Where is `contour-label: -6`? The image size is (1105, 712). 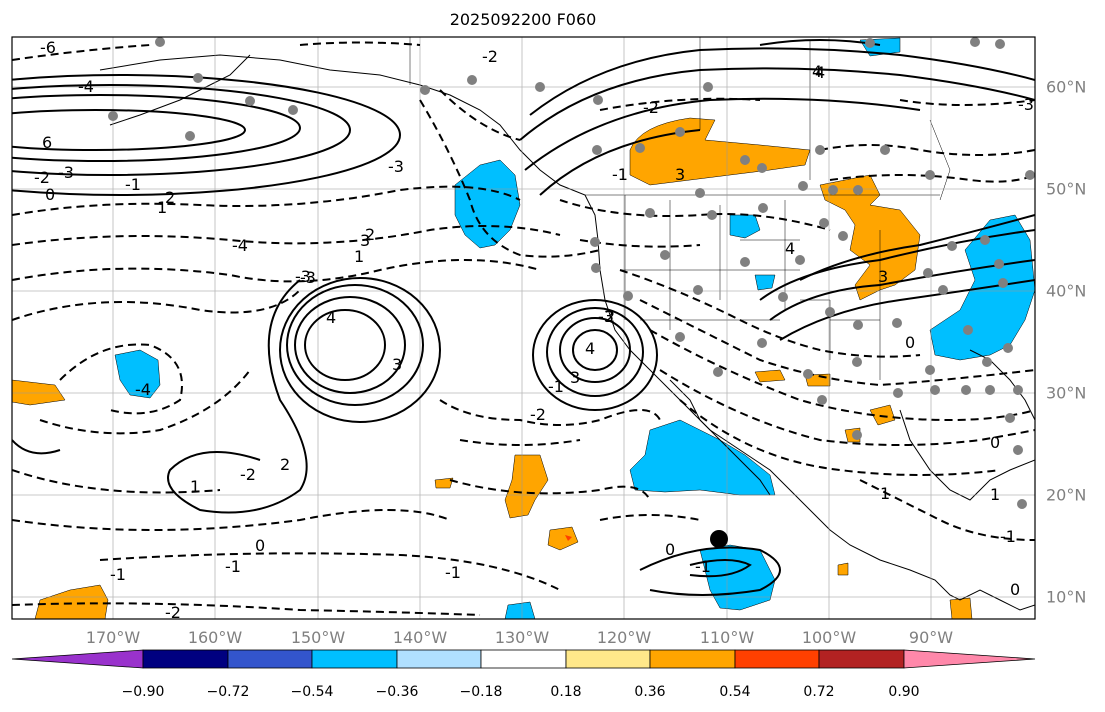
contour-label: -6 is located at coordinates (48, 47).